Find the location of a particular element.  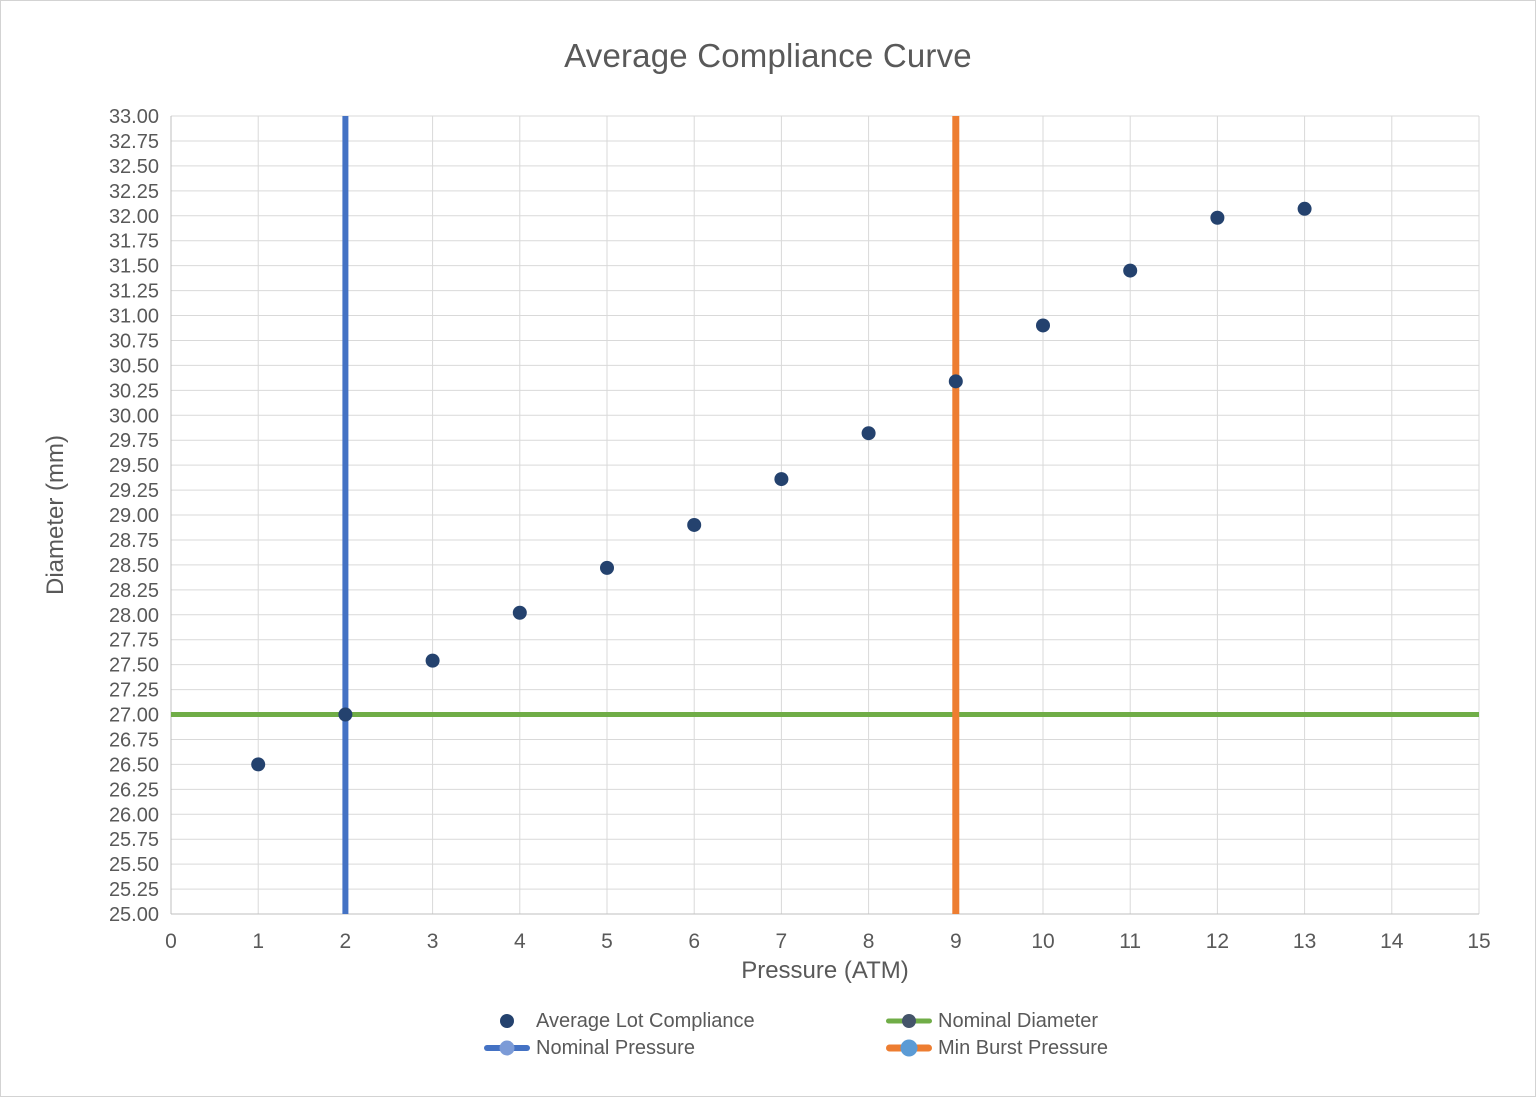

y-tick-label: 29.25 is located at coordinates (134, 491).